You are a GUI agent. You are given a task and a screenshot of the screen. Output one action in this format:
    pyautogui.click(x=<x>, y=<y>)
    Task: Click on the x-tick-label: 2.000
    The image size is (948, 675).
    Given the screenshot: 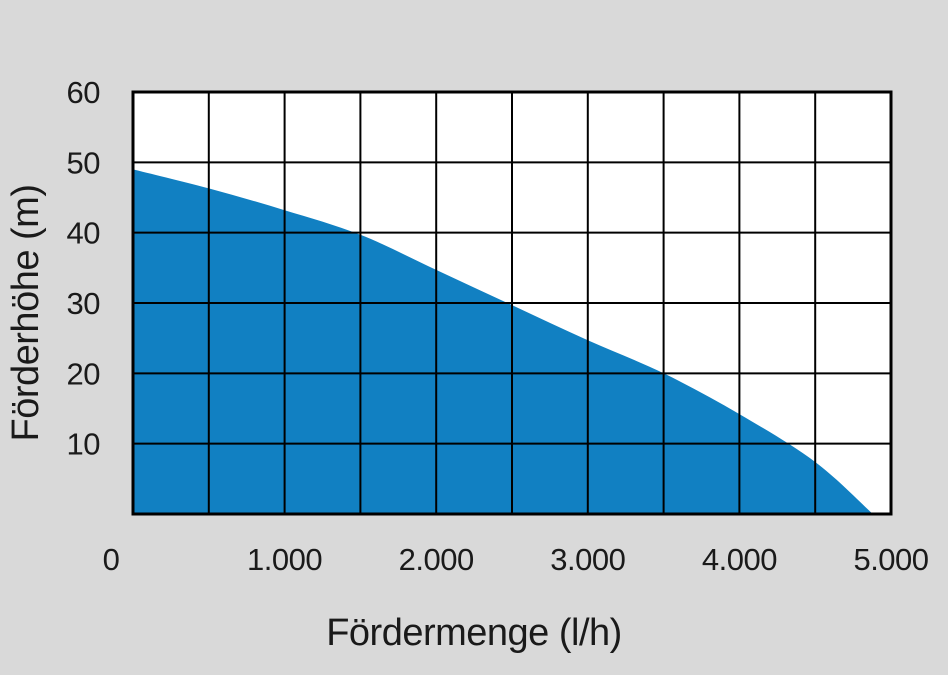 What is the action you would take?
    pyautogui.click(x=436, y=559)
    